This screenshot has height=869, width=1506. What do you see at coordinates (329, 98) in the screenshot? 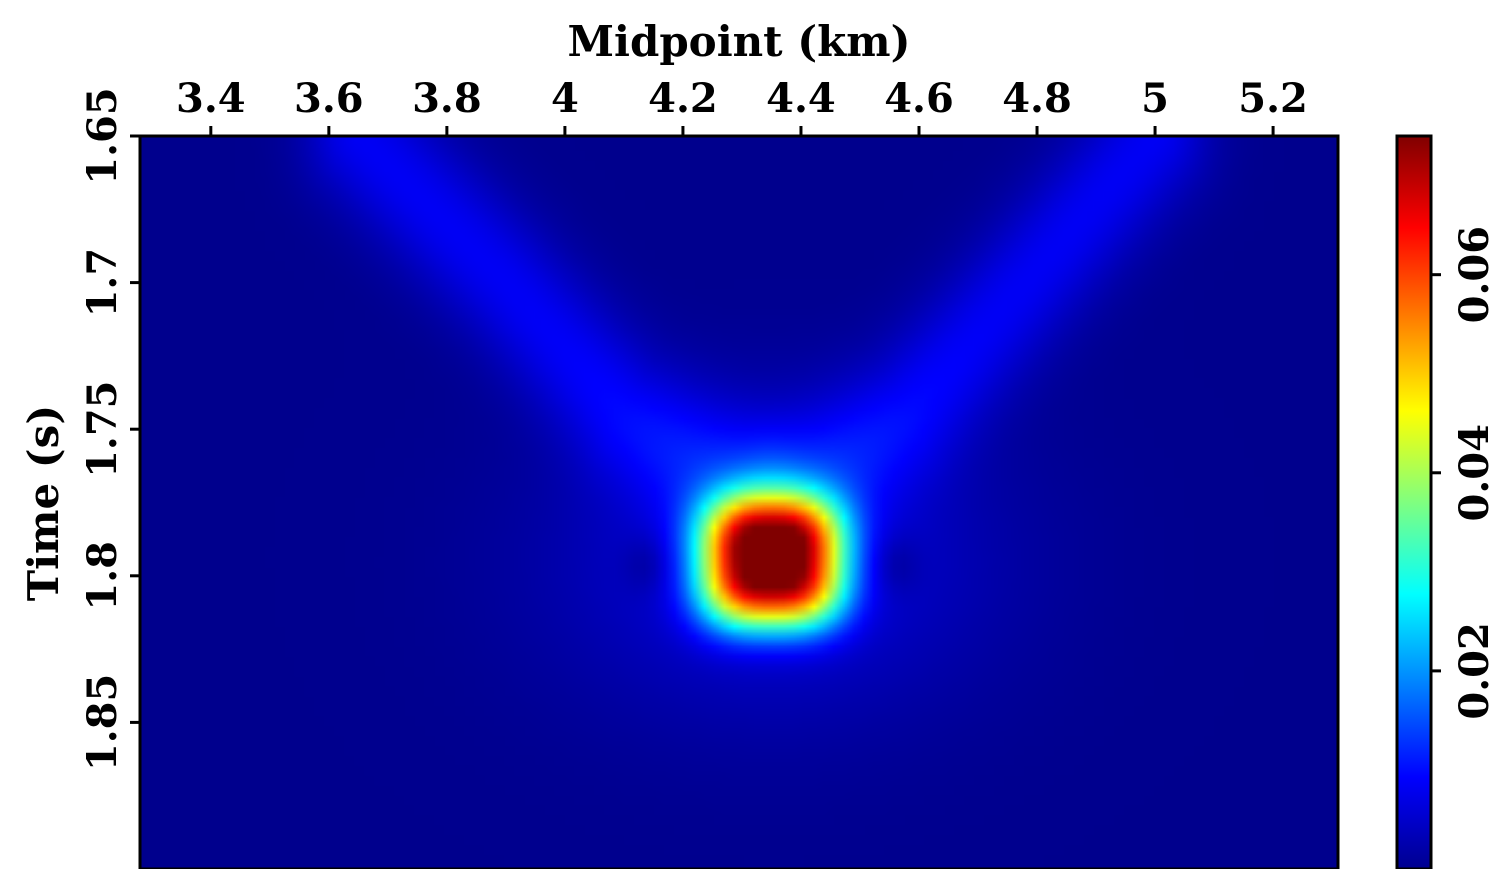
I see `x-tick-label: 3.6` at bounding box center [329, 98].